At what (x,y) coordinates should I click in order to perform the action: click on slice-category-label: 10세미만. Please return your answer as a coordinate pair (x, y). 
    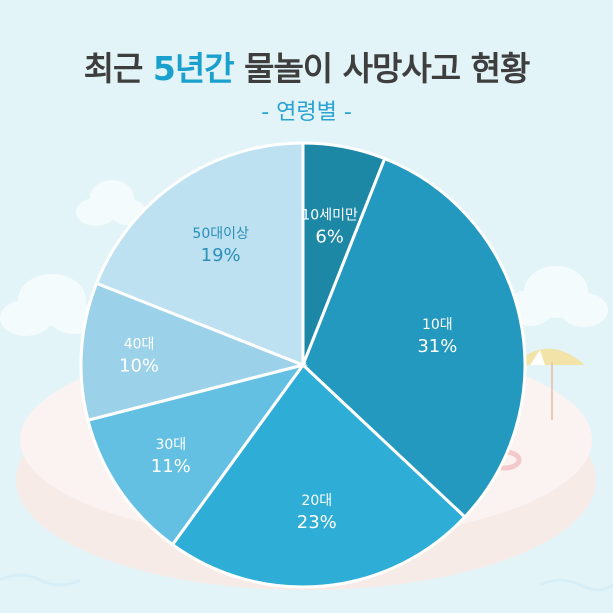
    Looking at the image, I should click on (329, 215).